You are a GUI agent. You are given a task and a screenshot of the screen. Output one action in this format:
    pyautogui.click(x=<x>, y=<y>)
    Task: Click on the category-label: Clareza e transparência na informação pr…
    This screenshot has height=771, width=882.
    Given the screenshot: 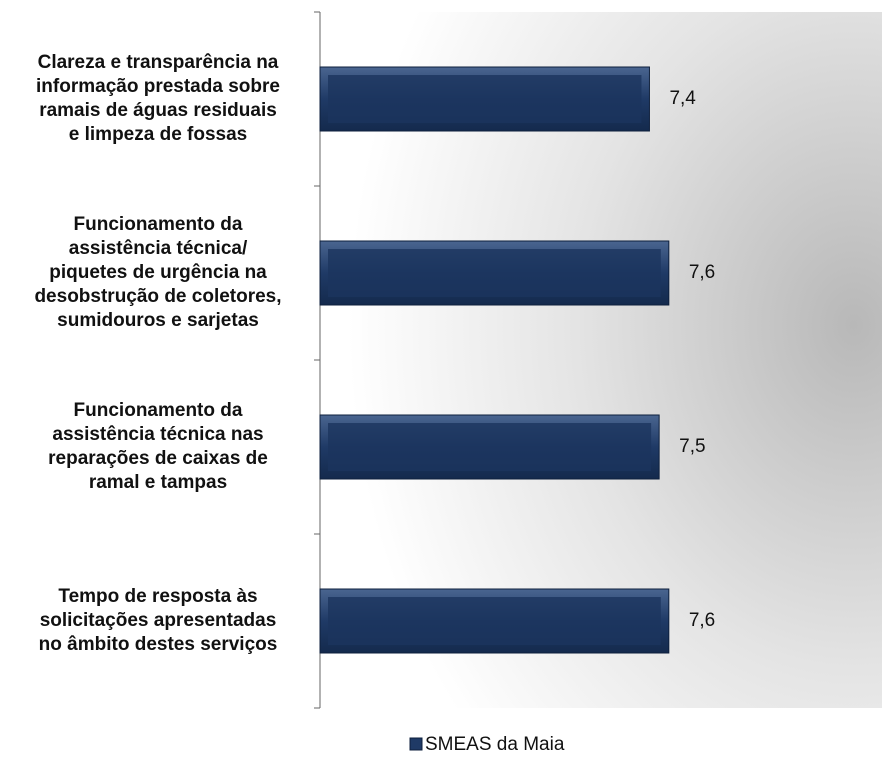 What is the action you would take?
    pyautogui.click(x=158, y=98)
    